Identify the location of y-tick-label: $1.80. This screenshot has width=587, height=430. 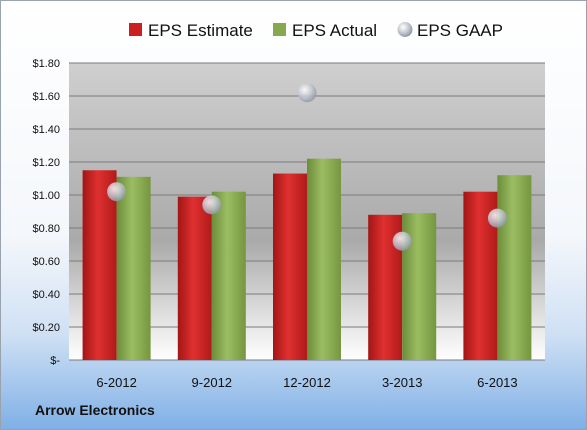
(46, 64).